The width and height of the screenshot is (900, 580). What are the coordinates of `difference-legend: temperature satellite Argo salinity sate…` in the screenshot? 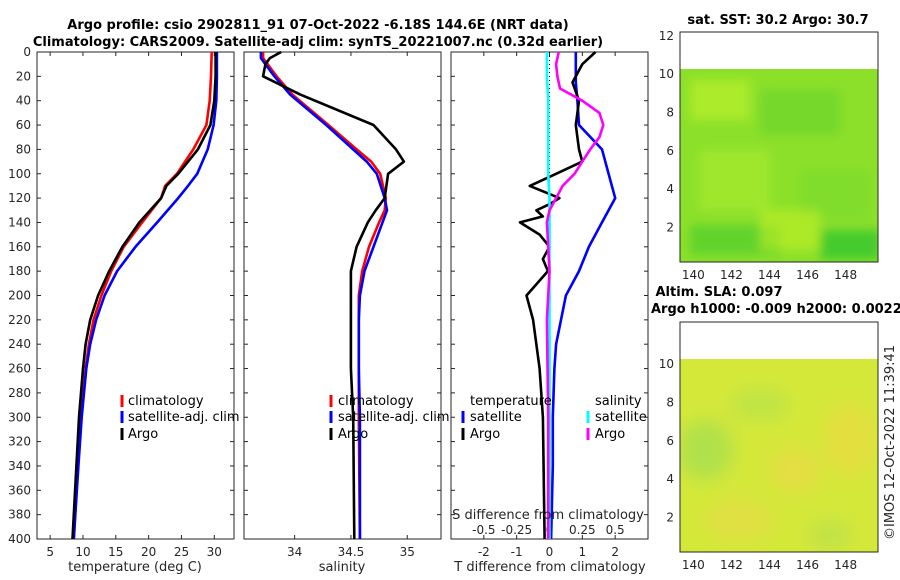 It's located at (554, 418).